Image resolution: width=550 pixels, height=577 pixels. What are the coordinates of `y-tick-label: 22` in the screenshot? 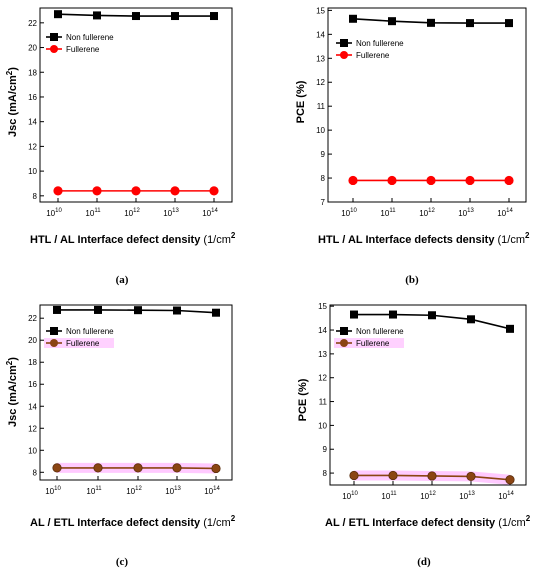 It's located at (32, 318).